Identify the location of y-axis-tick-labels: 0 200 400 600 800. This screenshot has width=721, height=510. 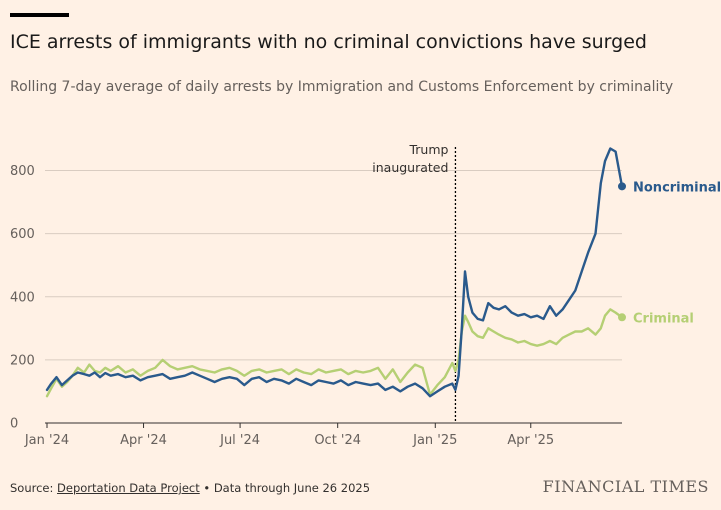
(22, 297).